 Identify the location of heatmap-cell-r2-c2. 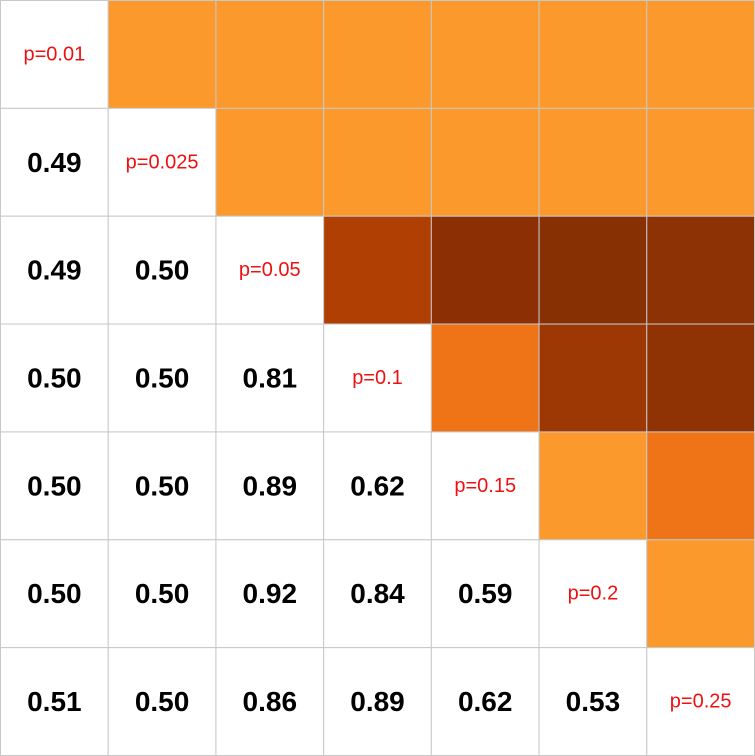
(270, 270).